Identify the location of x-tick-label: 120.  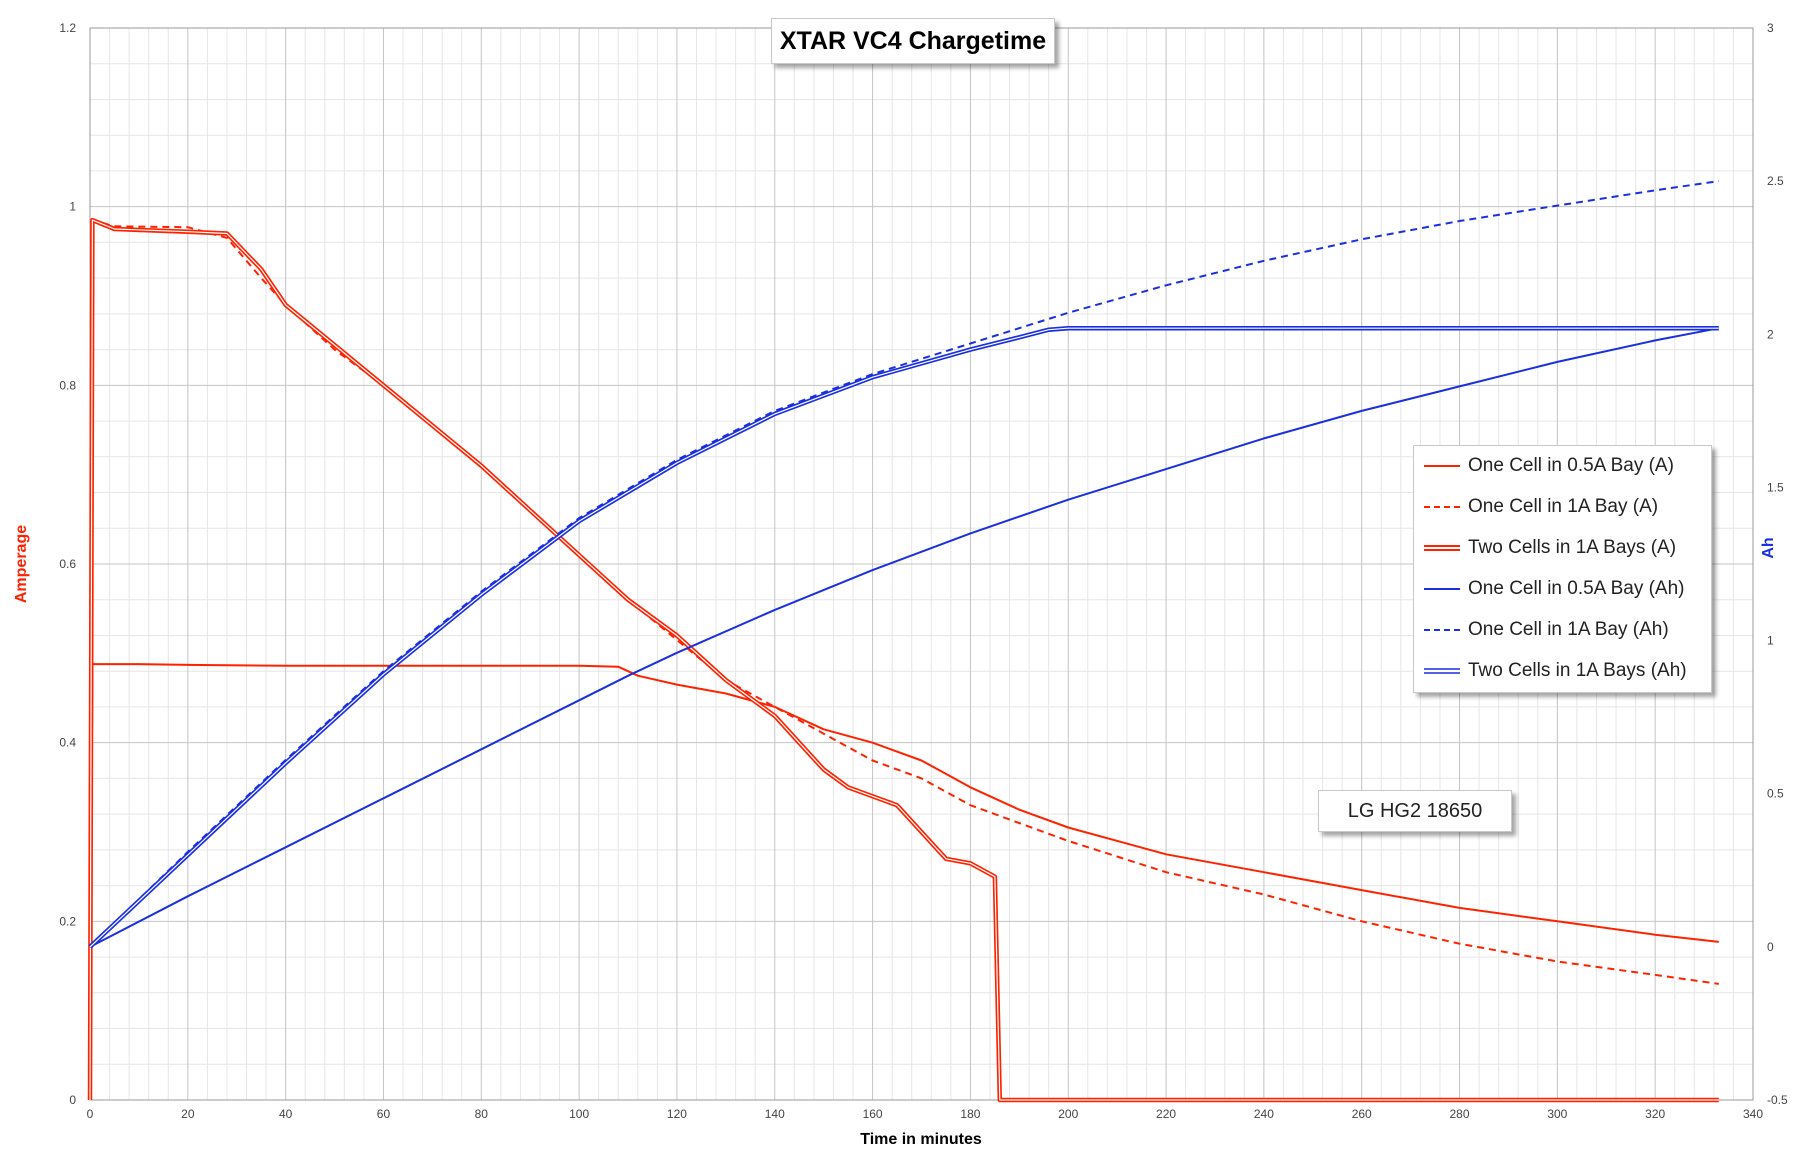
(677, 1114).